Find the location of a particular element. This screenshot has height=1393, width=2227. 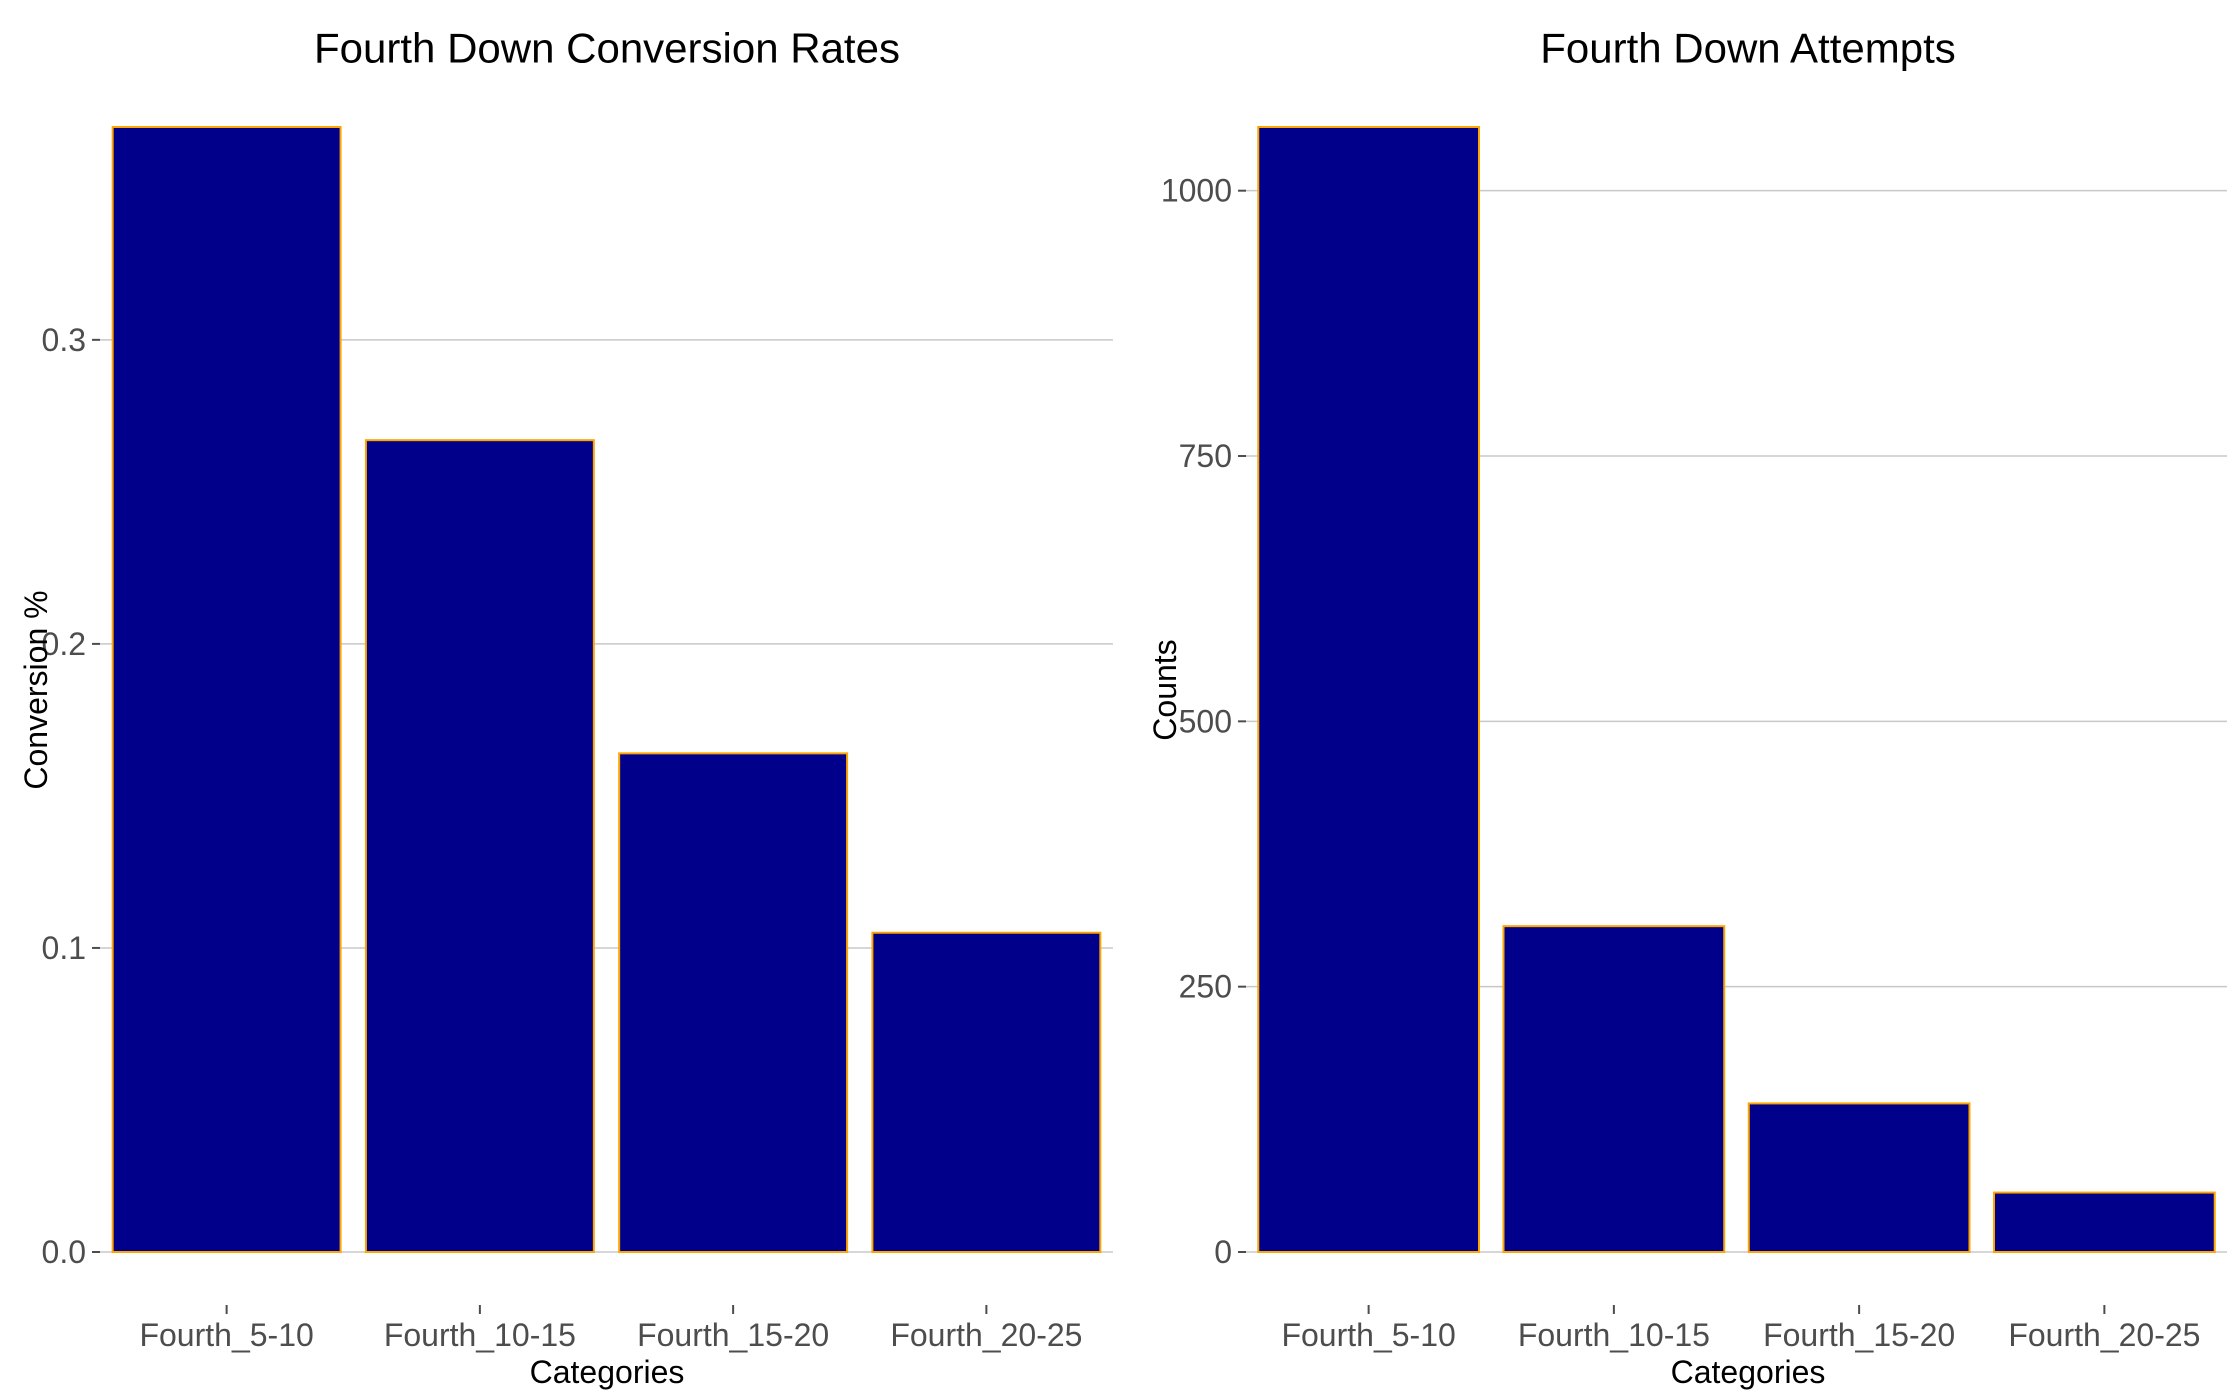

y-tick-label: 750 is located at coordinates (1205, 456).